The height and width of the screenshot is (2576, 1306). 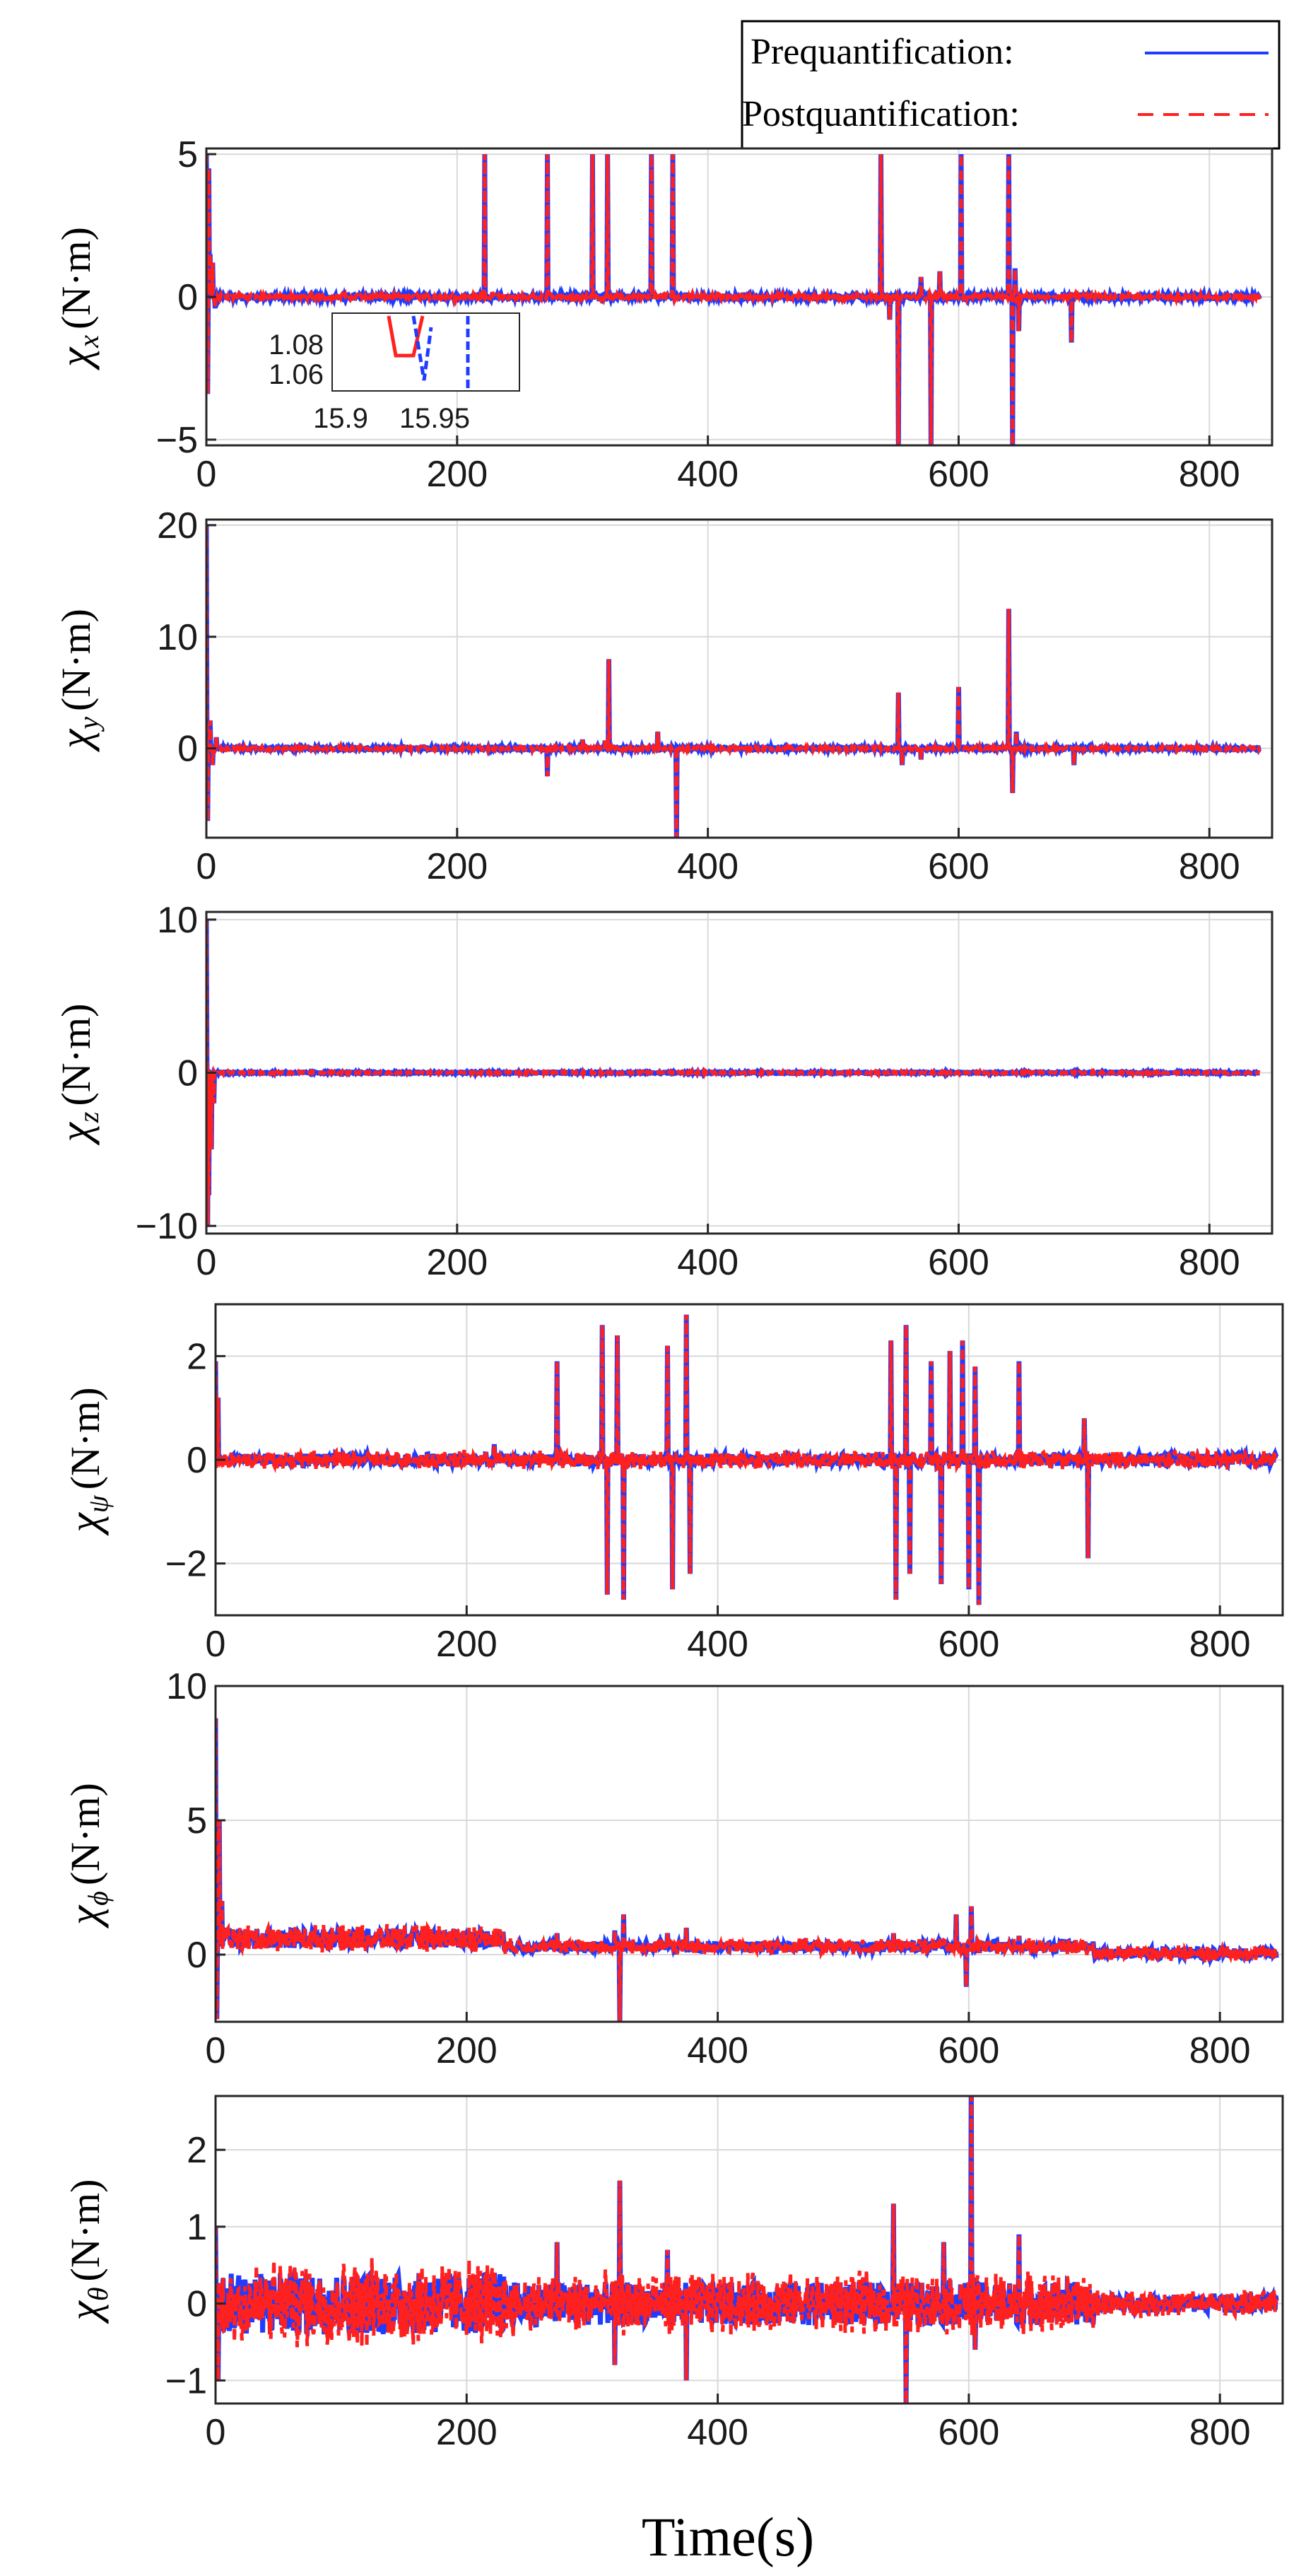 What do you see at coordinates (87, 2252) in the screenshot?
I see `y-axis-label: χθ(N·m)` at bounding box center [87, 2252].